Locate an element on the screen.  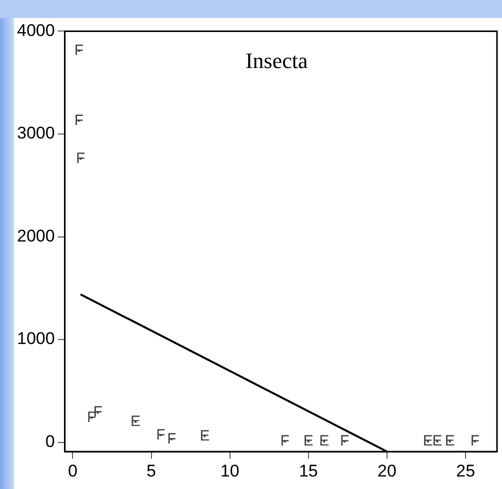
y-tick-label: 3000 is located at coordinates (35, 133).